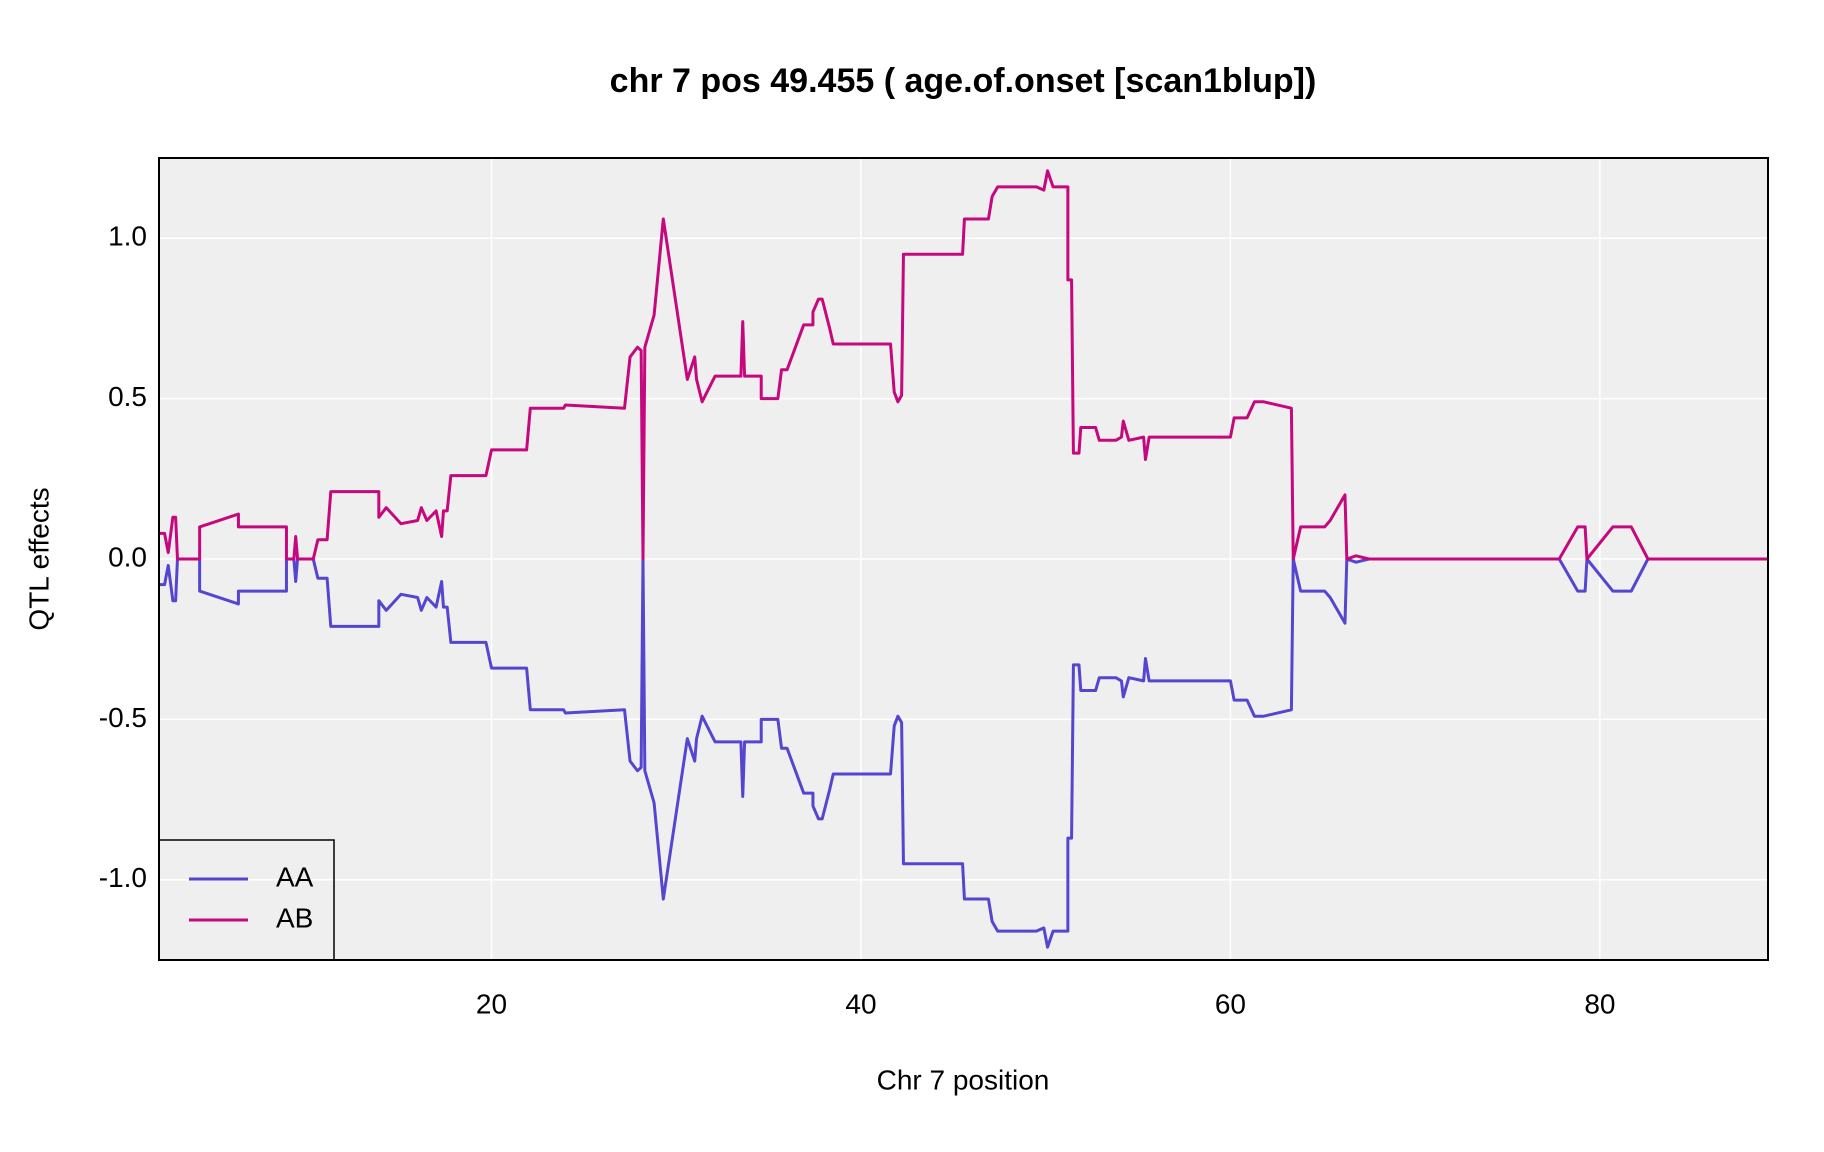 This screenshot has height=1152, width=1824. What do you see at coordinates (491, 1003) in the screenshot?
I see `x-tick-label: 20` at bounding box center [491, 1003].